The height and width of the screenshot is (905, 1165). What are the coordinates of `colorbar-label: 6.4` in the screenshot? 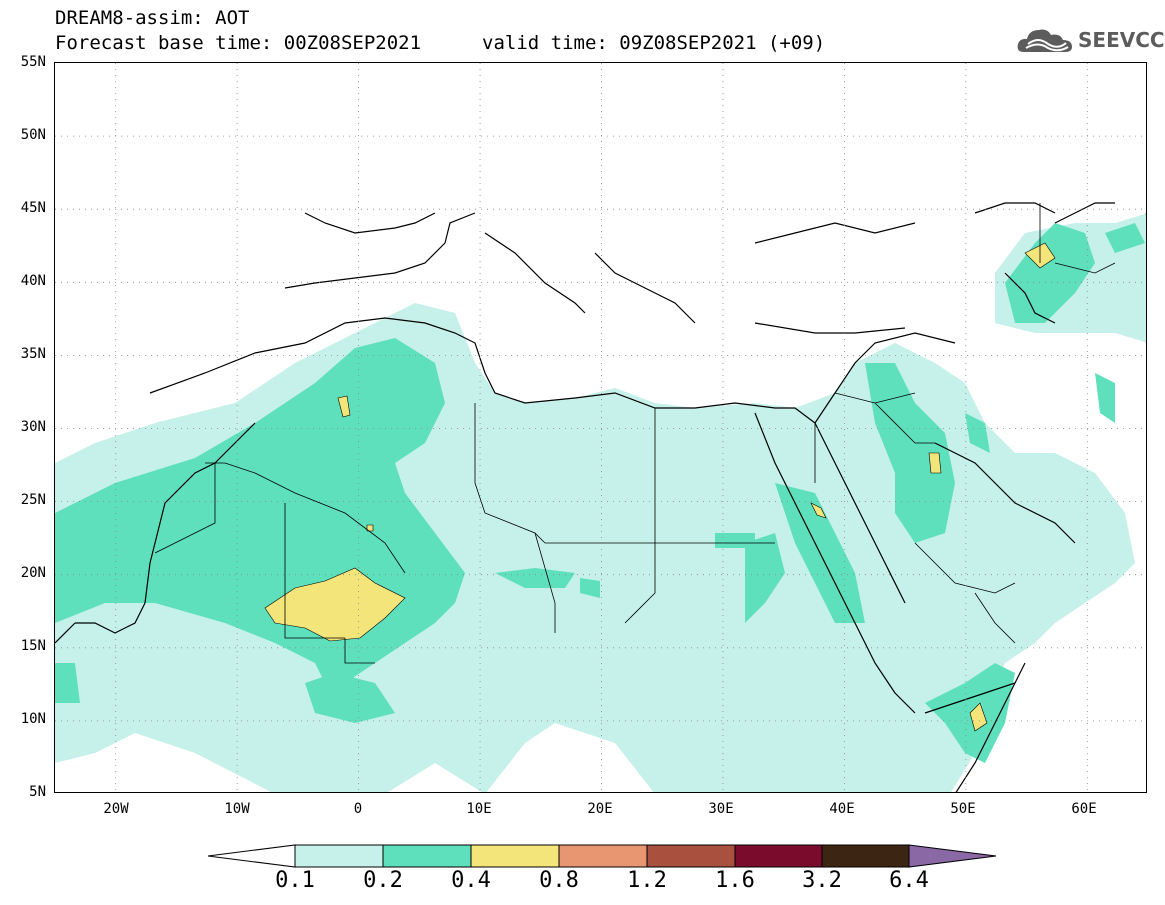 It's located at (909, 880).